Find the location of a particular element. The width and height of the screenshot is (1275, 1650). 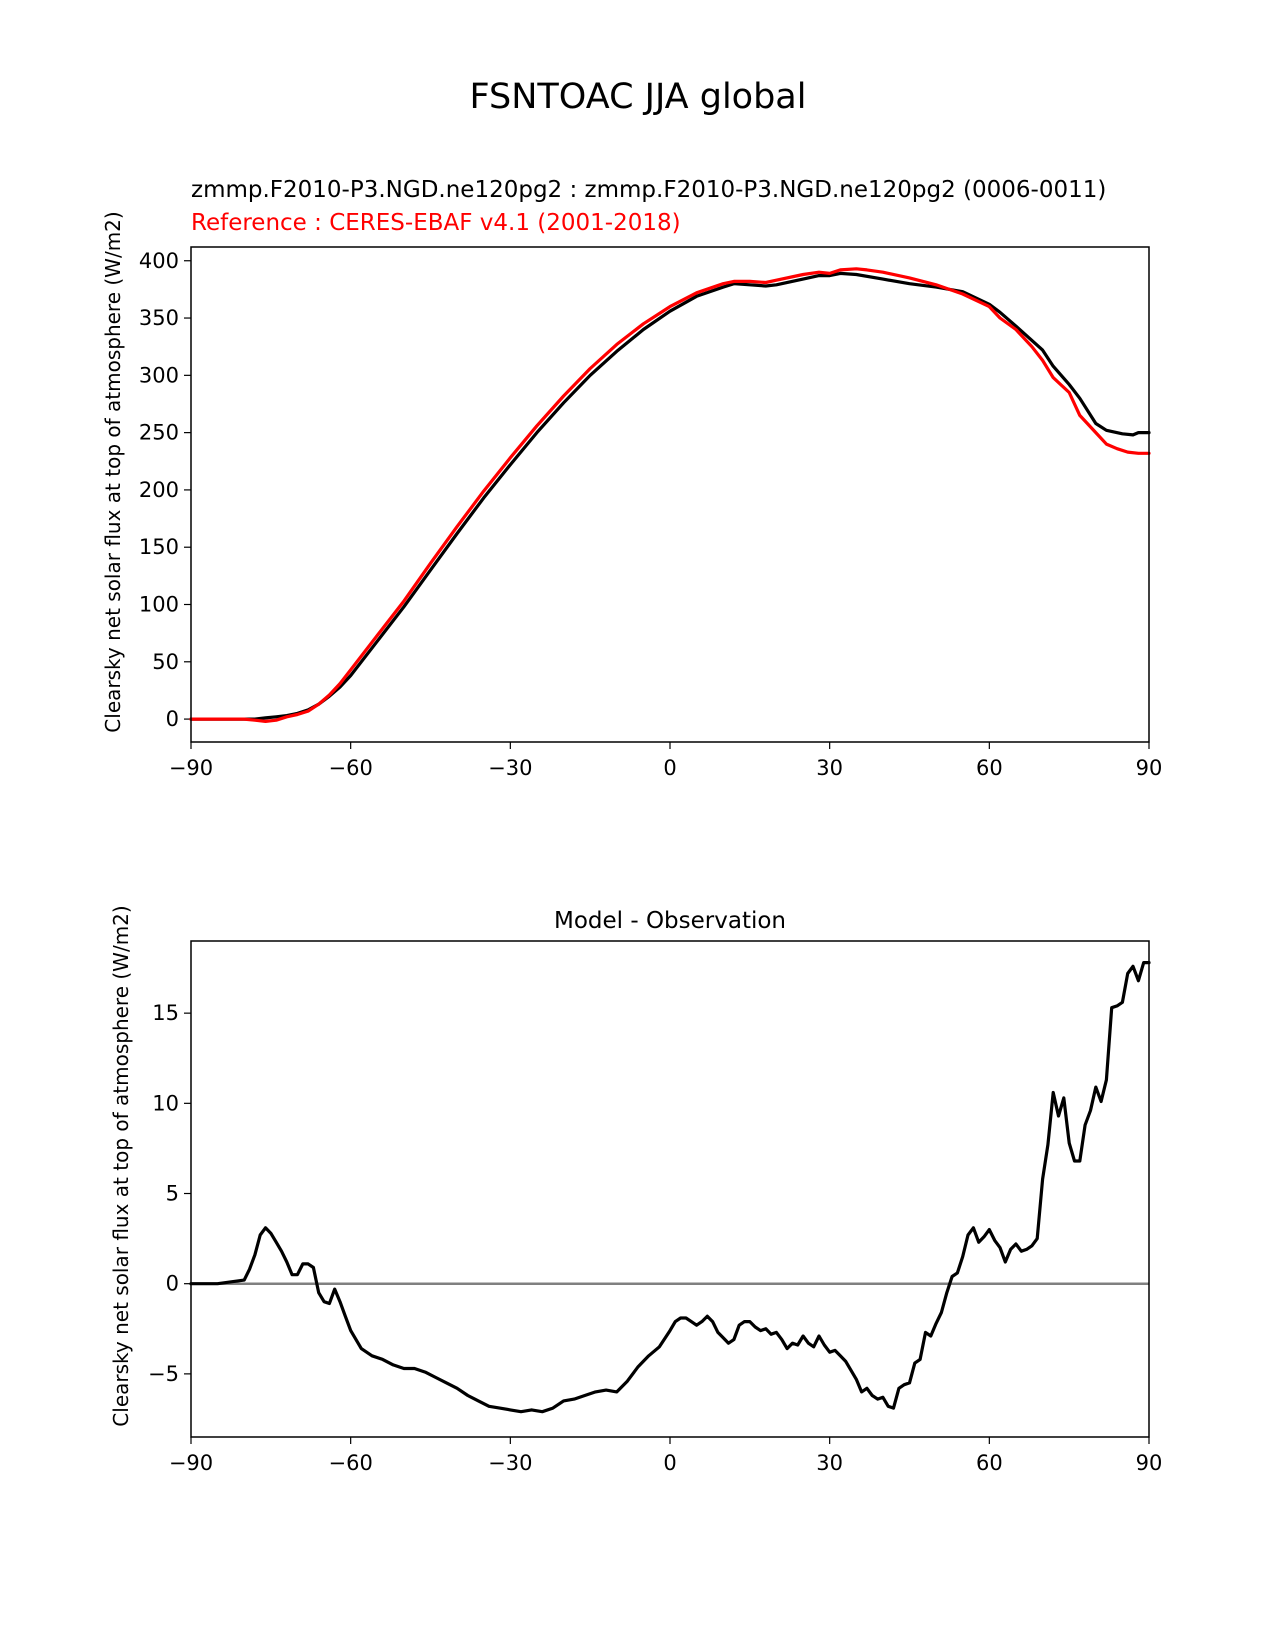

bottom-panel-x-tick-label: −30 is located at coordinates (510, 1463).